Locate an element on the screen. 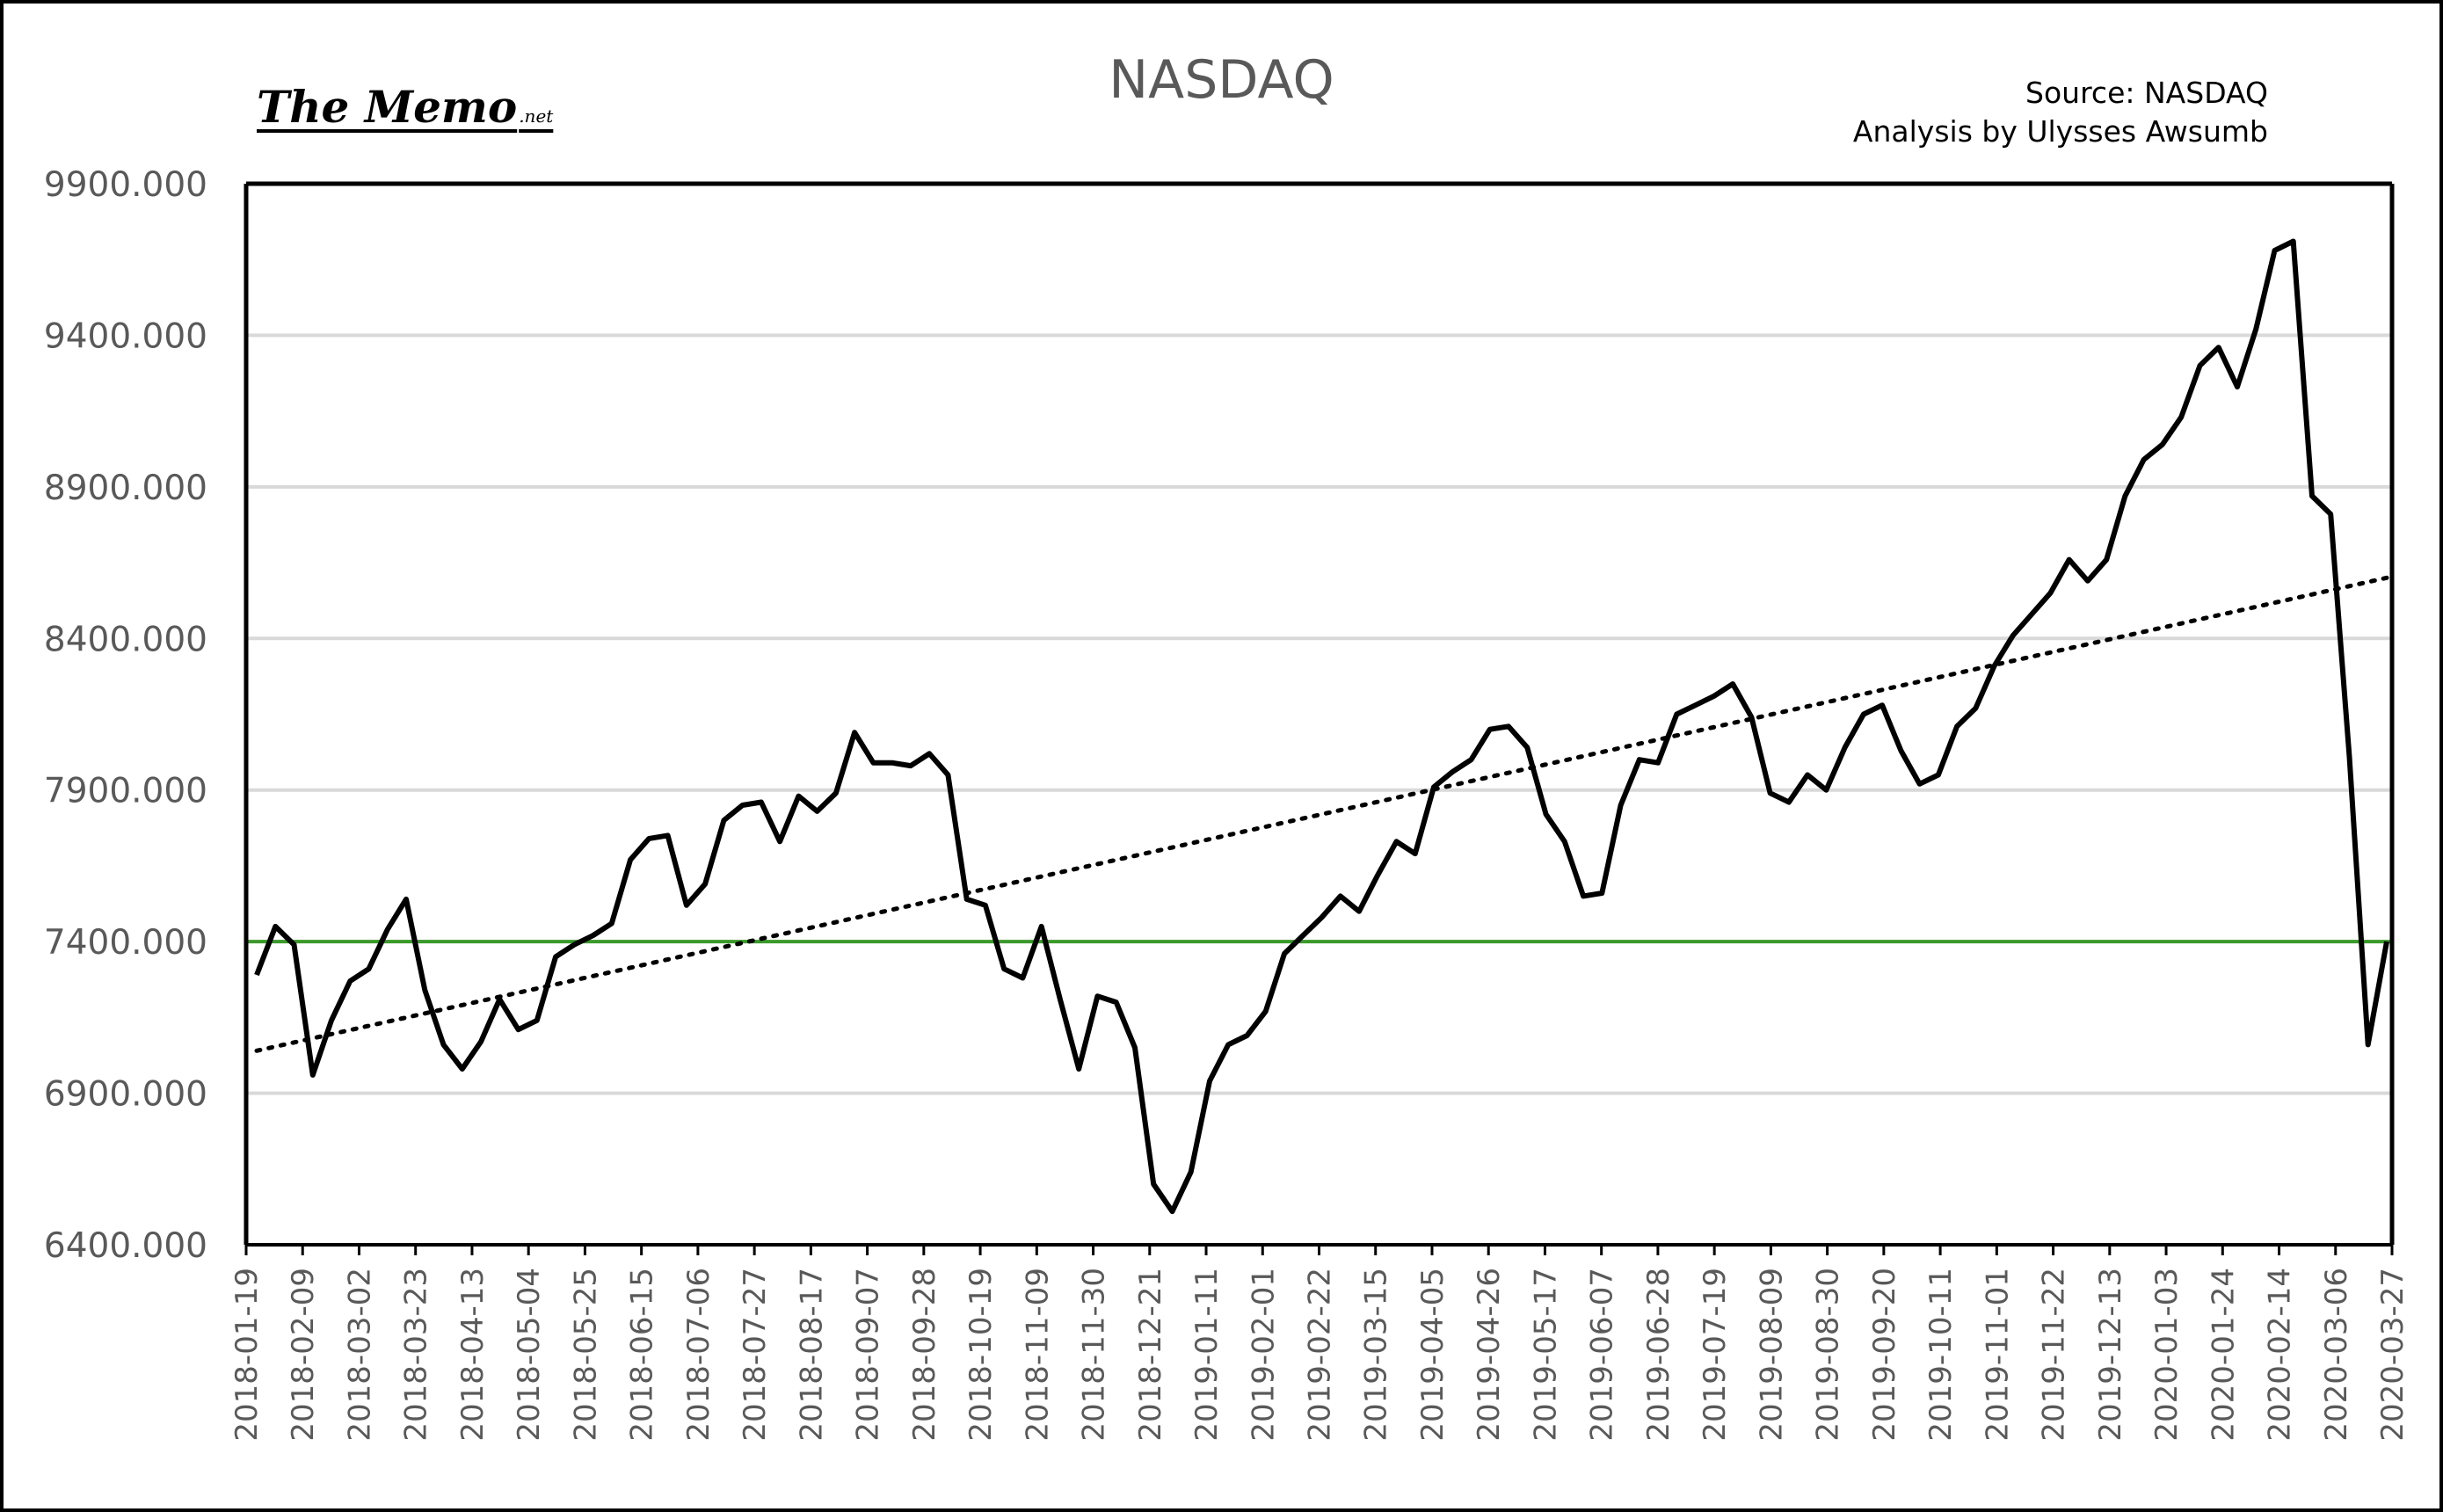 The image size is (2443, 1512). x-tick-label: 2018-07-27 is located at coordinates (755, 1355).